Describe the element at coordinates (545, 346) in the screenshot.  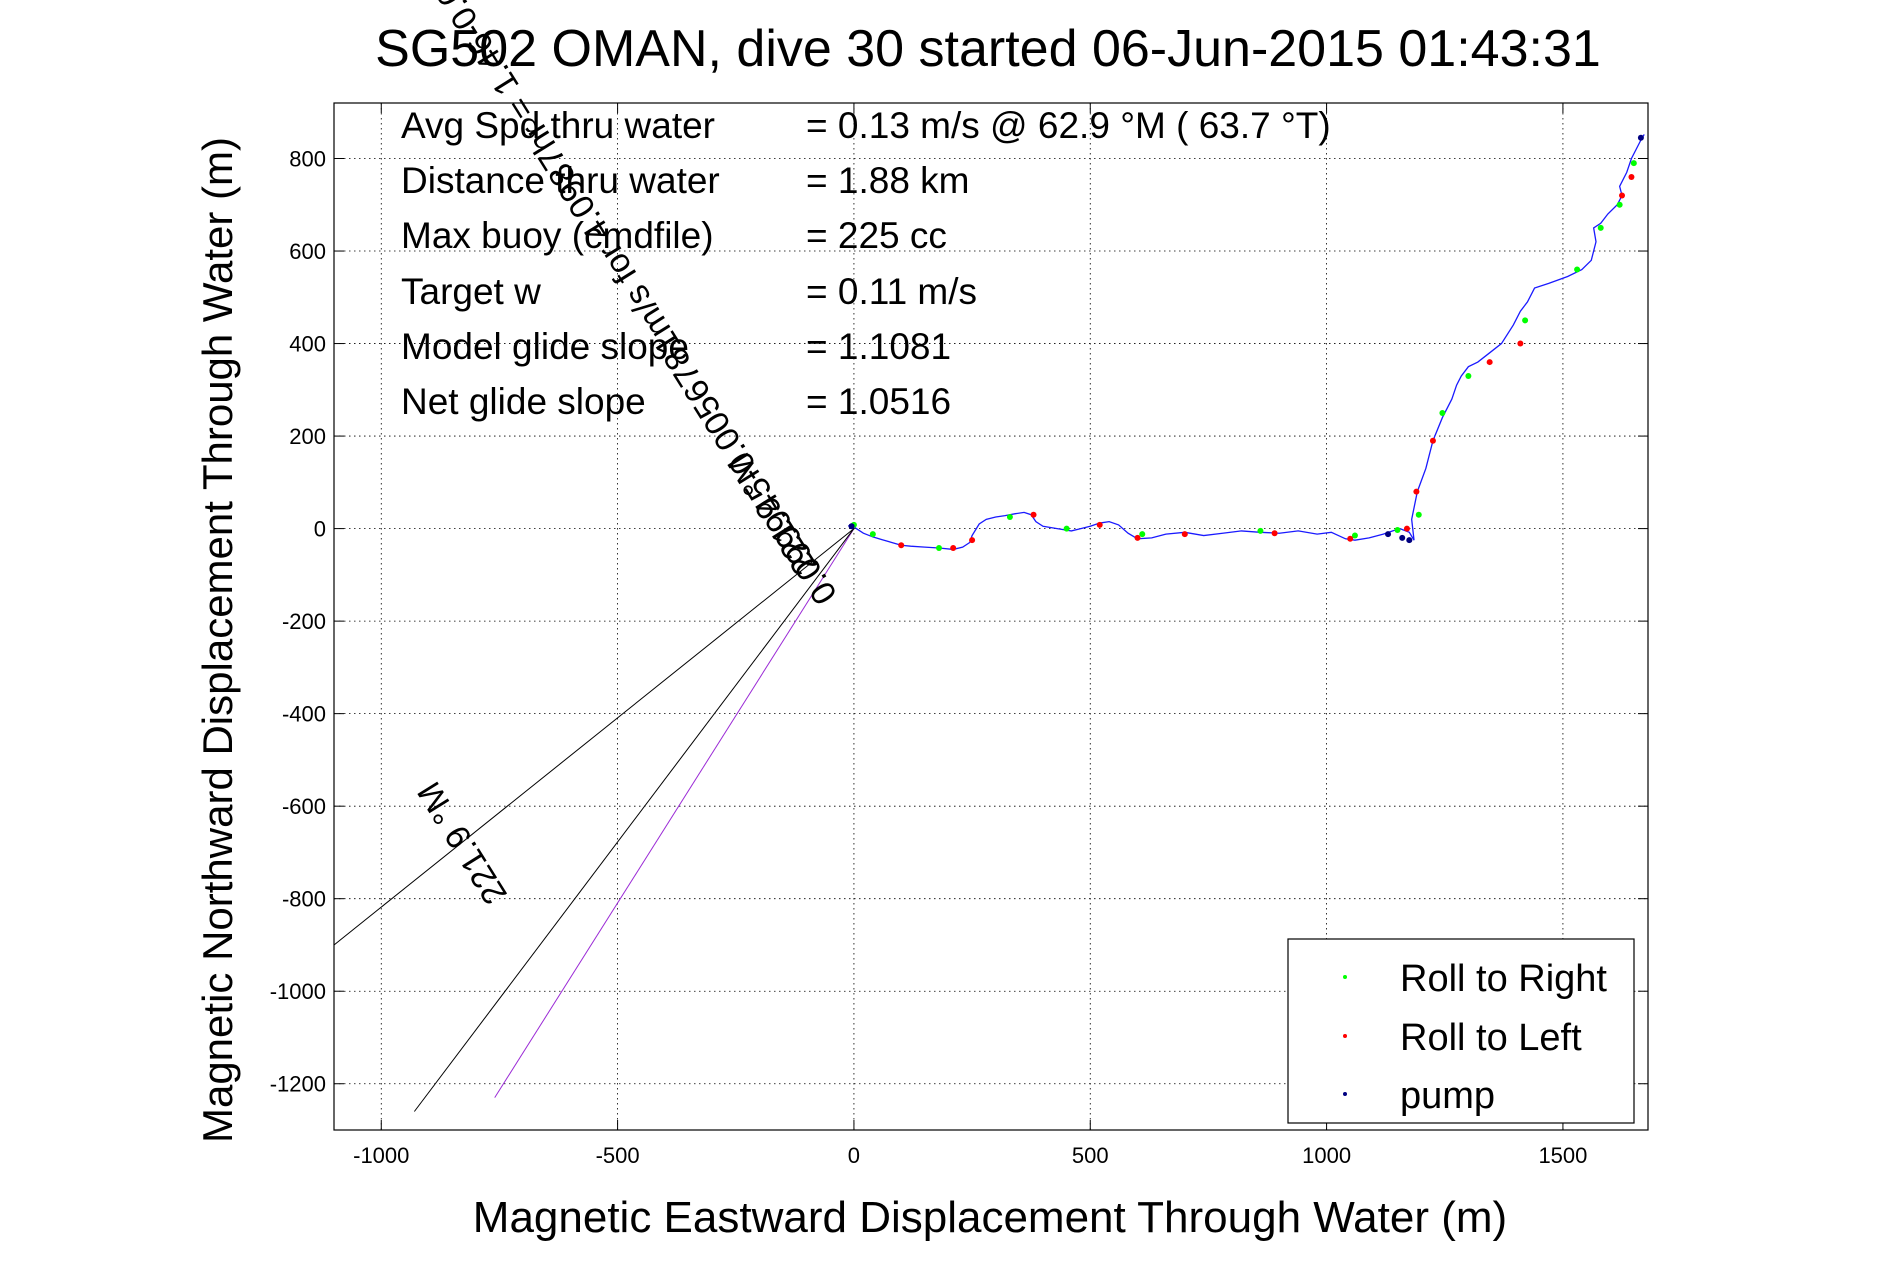
I see `stat-label: Model glide slope` at that location.